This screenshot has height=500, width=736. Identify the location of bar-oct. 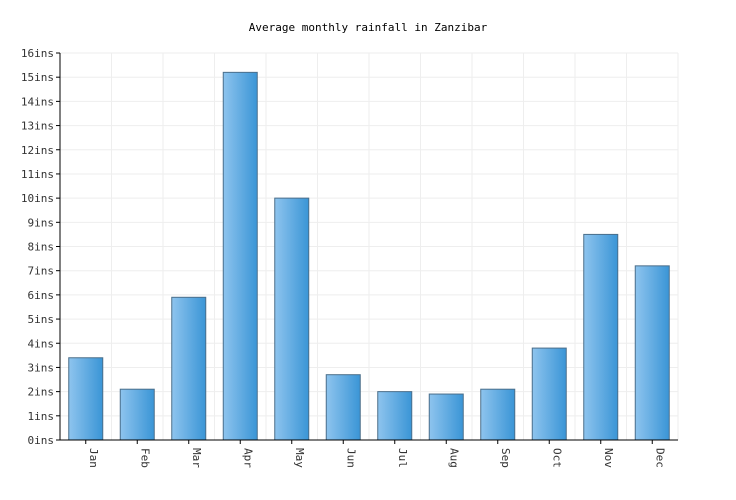
(549, 394).